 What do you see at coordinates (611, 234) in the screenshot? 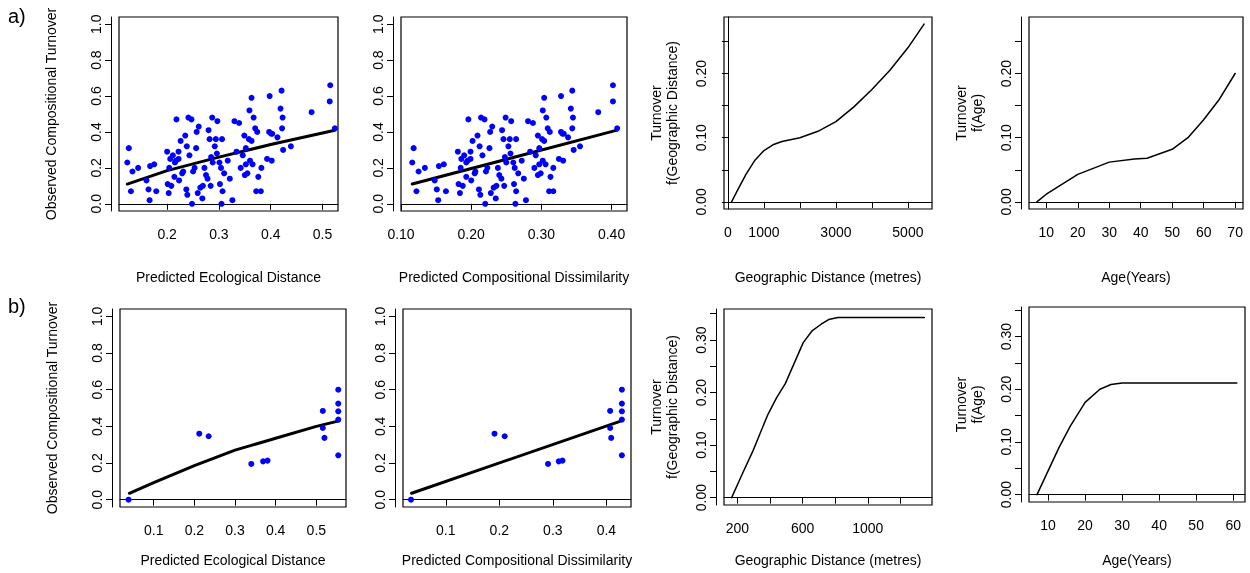
I see `x-tick-label: 0.40` at bounding box center [611, 234].